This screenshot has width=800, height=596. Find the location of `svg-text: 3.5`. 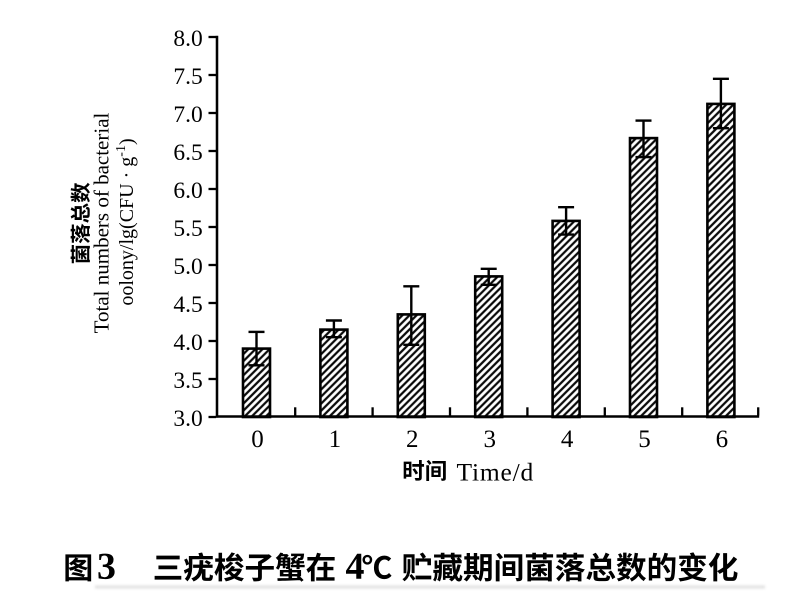

svg-text: 3.5 is located at coordinates (187, 381).